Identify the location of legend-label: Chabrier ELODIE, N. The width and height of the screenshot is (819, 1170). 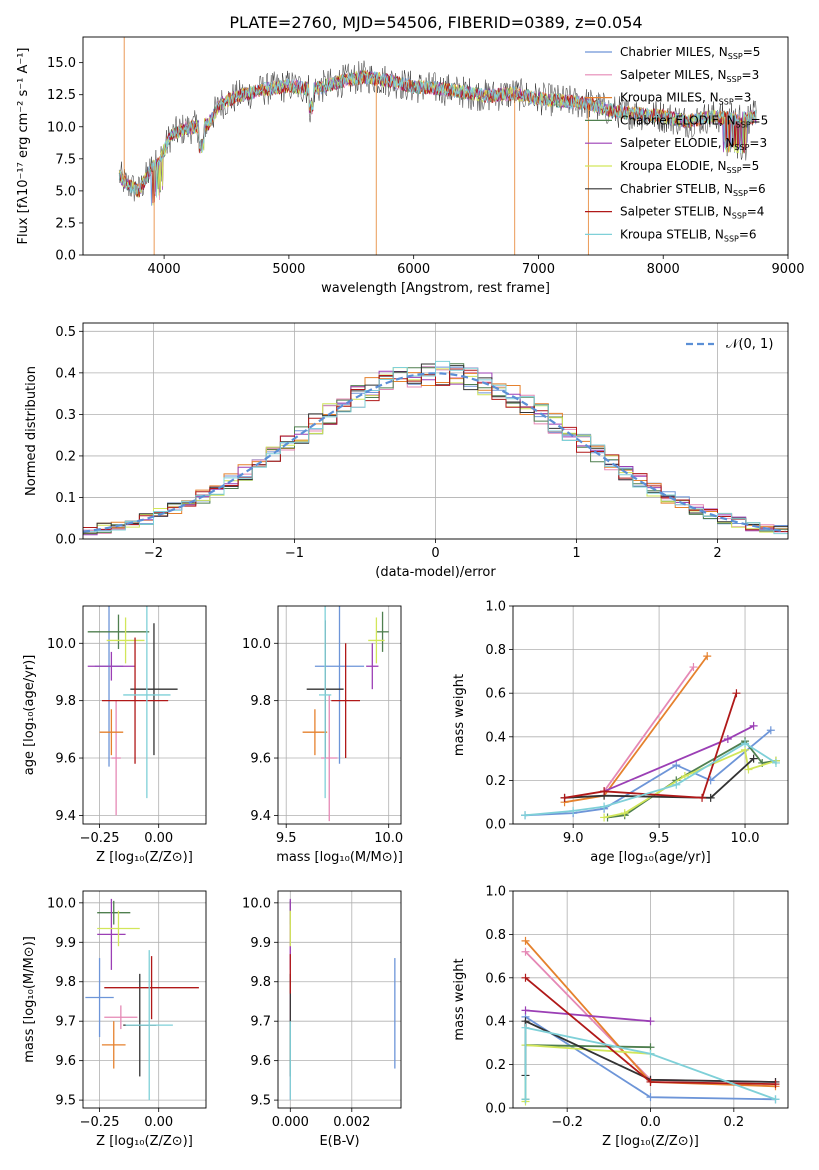
(678, 120).